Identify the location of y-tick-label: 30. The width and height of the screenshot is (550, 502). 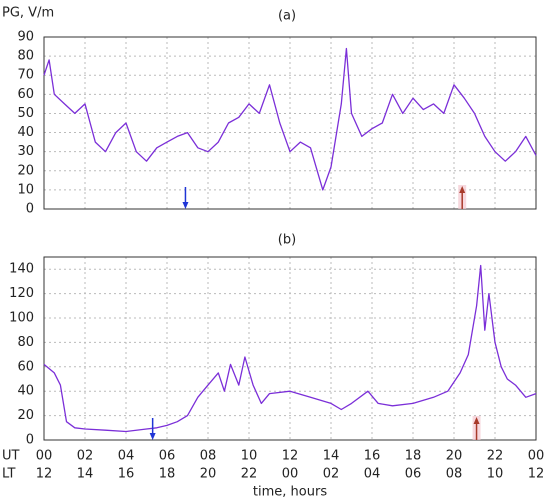
(25, 151).